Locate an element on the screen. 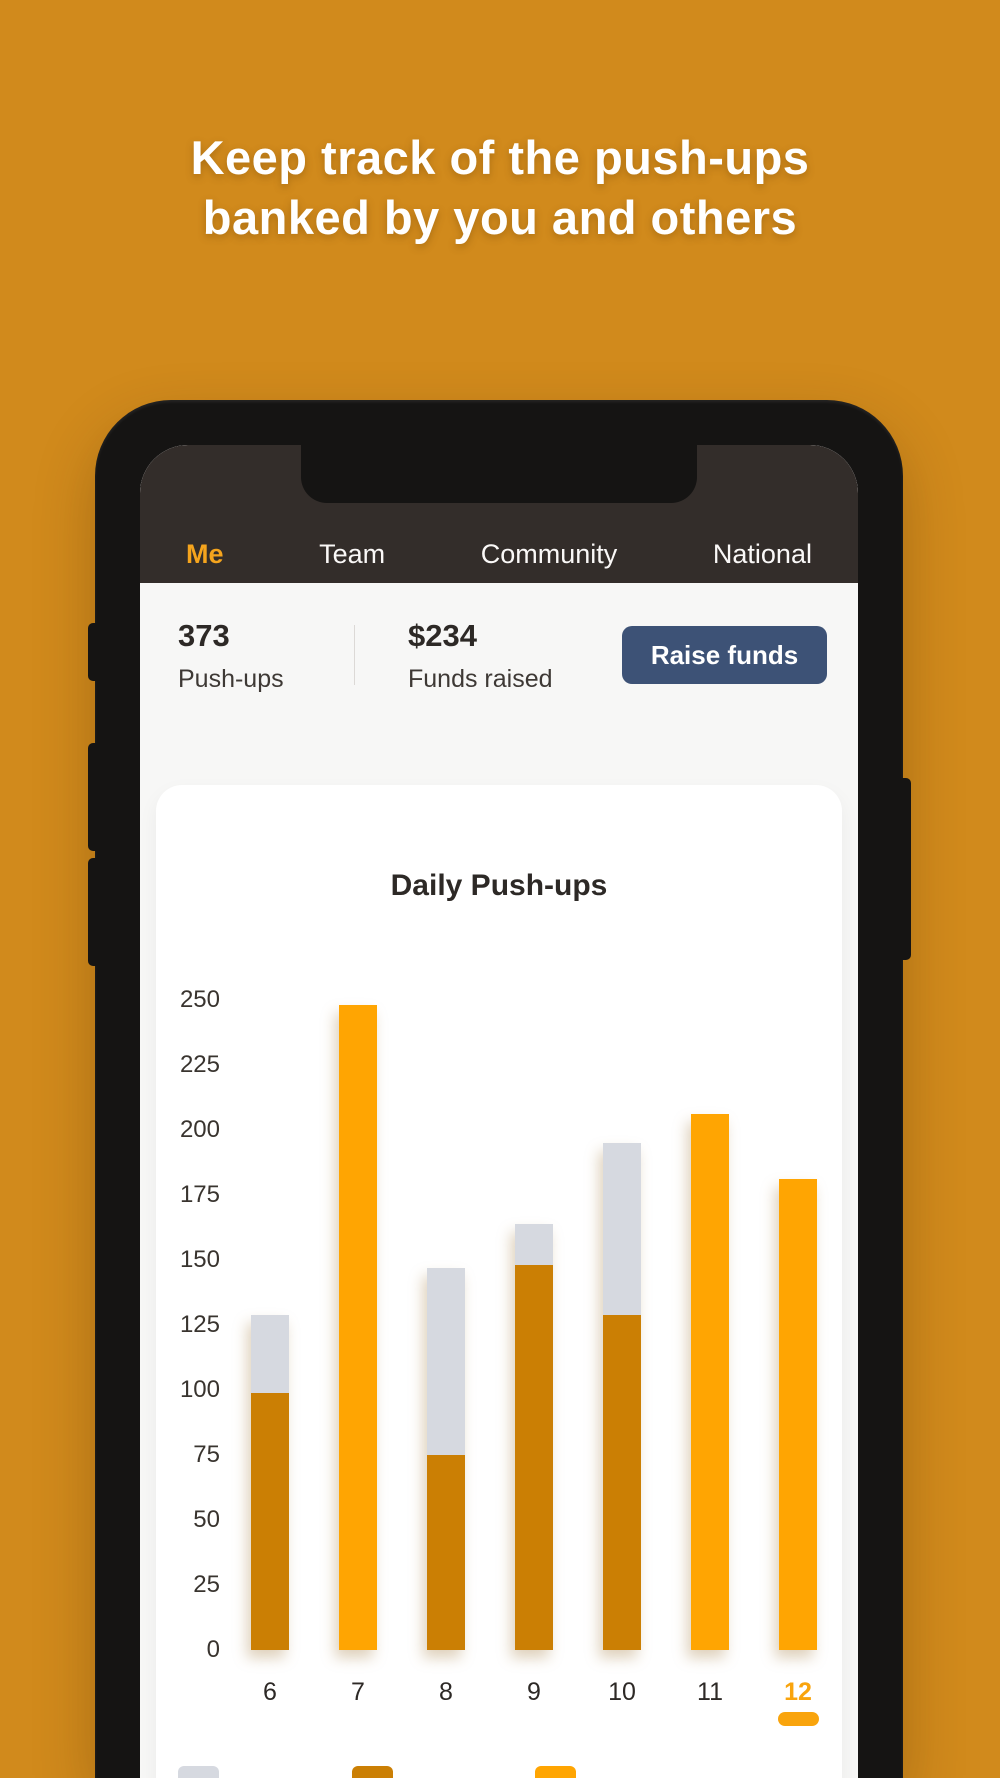  tab-community: Community is located at coordinates (549, 553).